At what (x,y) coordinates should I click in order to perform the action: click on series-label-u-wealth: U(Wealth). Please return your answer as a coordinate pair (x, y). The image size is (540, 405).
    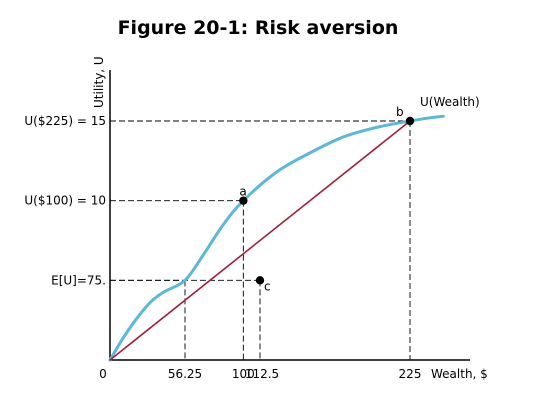
    Looking at the image, I should click on (450, 102).